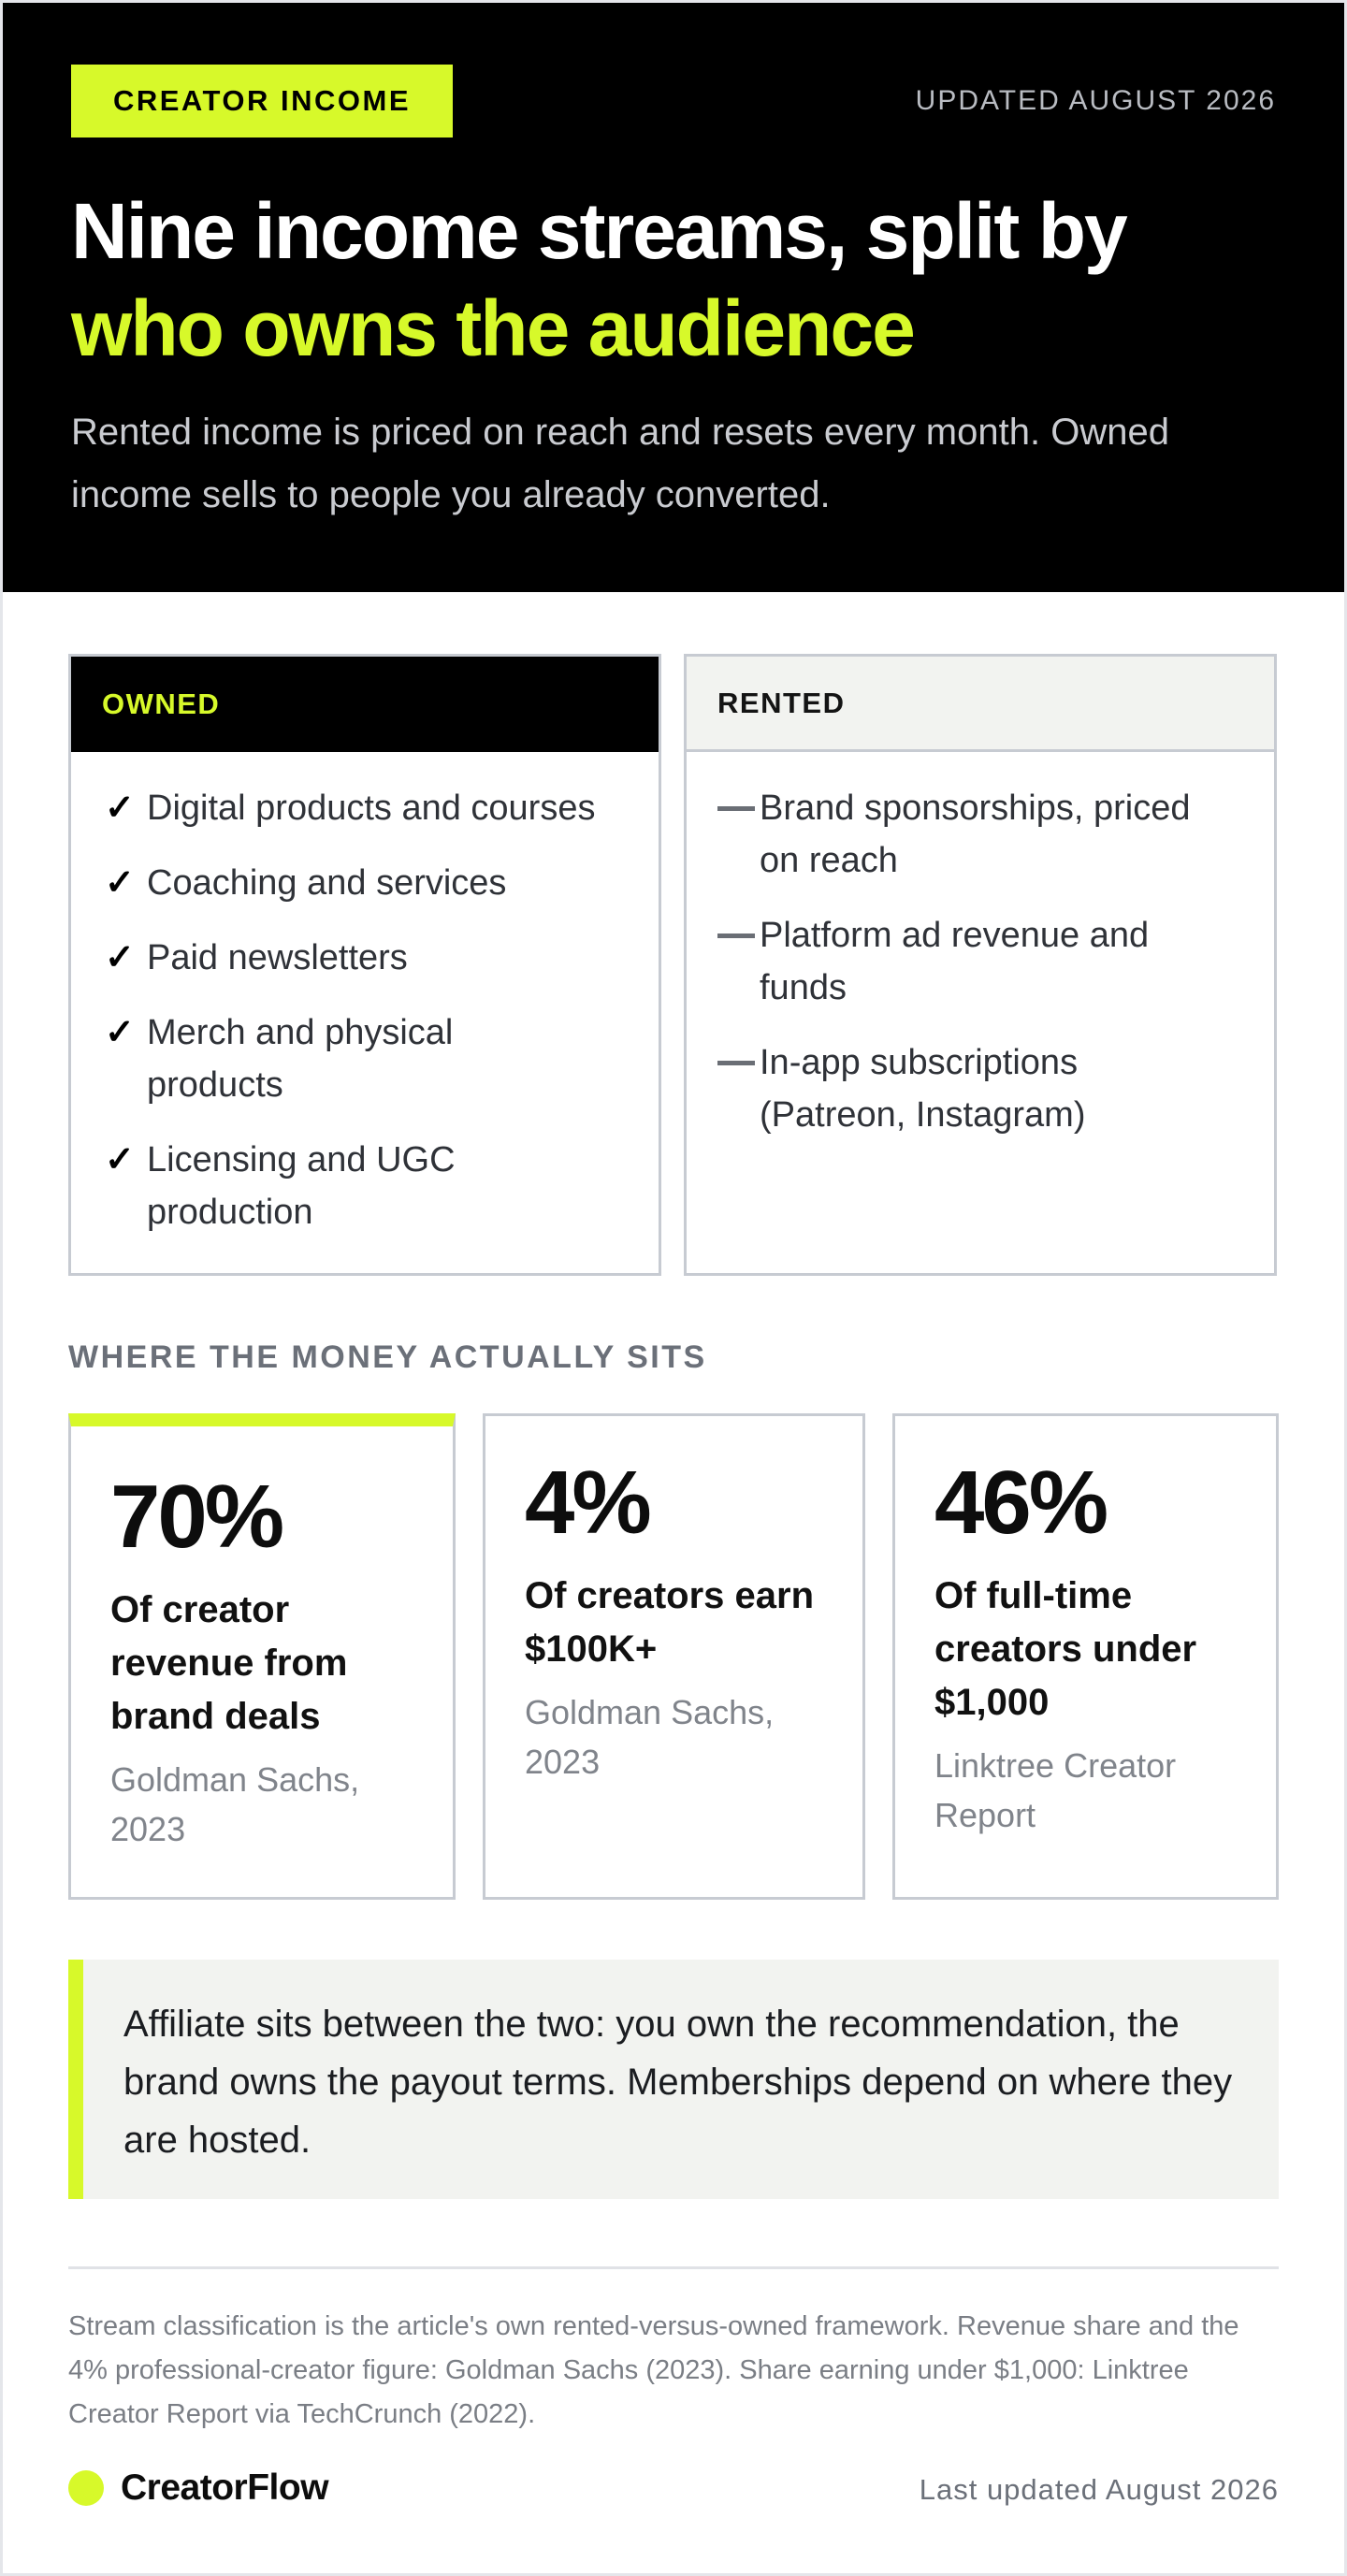  I want to click on title-line-1: Nine income streams, split by, so click(599, 231).